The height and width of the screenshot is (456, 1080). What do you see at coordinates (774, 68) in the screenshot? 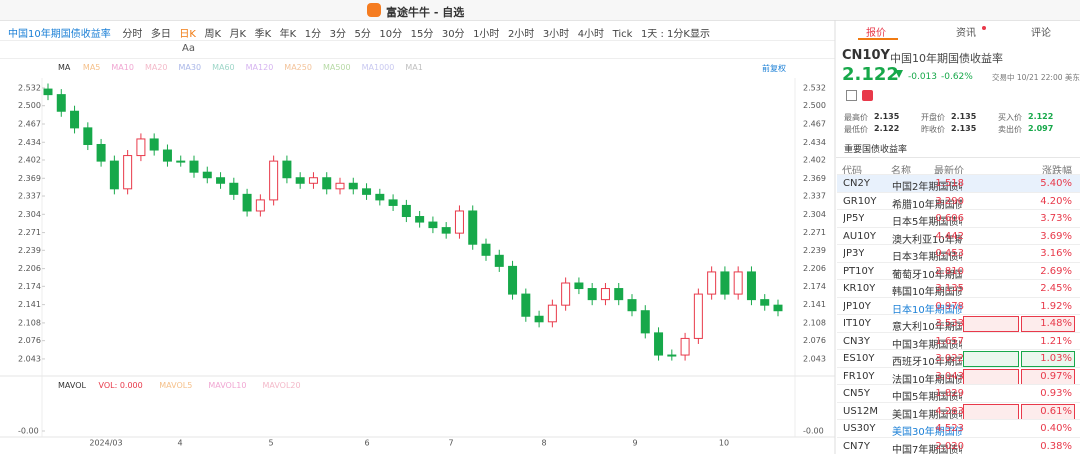
I see `adjust: 前复权` at bounding box center [774, 68].